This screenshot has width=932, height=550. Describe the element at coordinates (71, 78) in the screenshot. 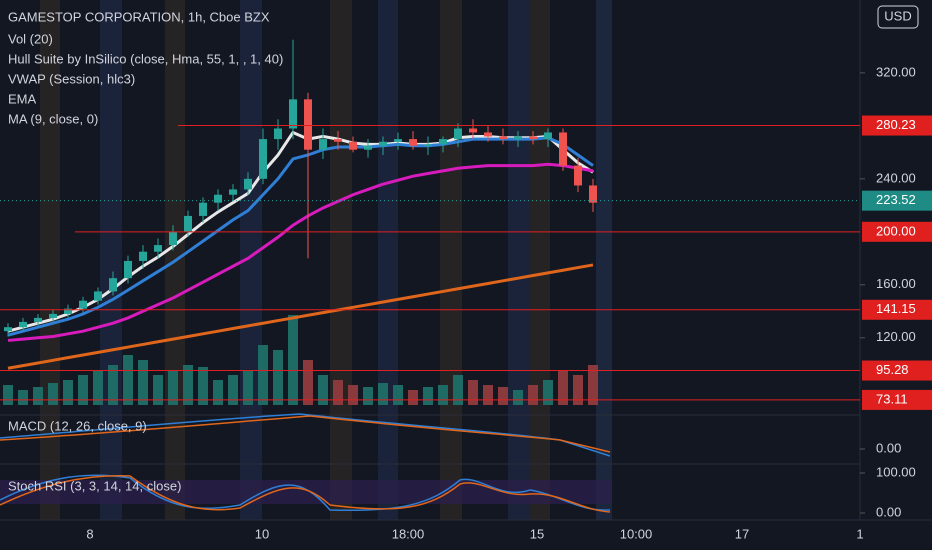

I see `indicator-label: VWAP (Session, hlc3)` at that location.